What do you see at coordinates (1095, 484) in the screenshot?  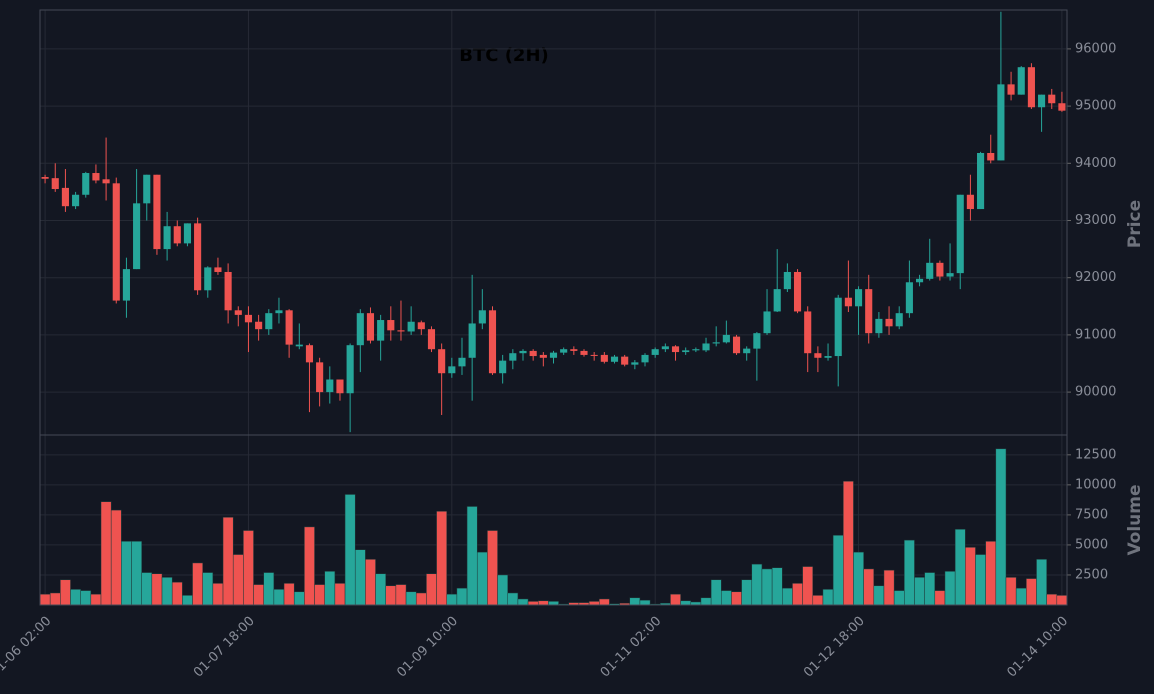 I see `volume-tick-label: 10000` at bounding box center [1095, 484].